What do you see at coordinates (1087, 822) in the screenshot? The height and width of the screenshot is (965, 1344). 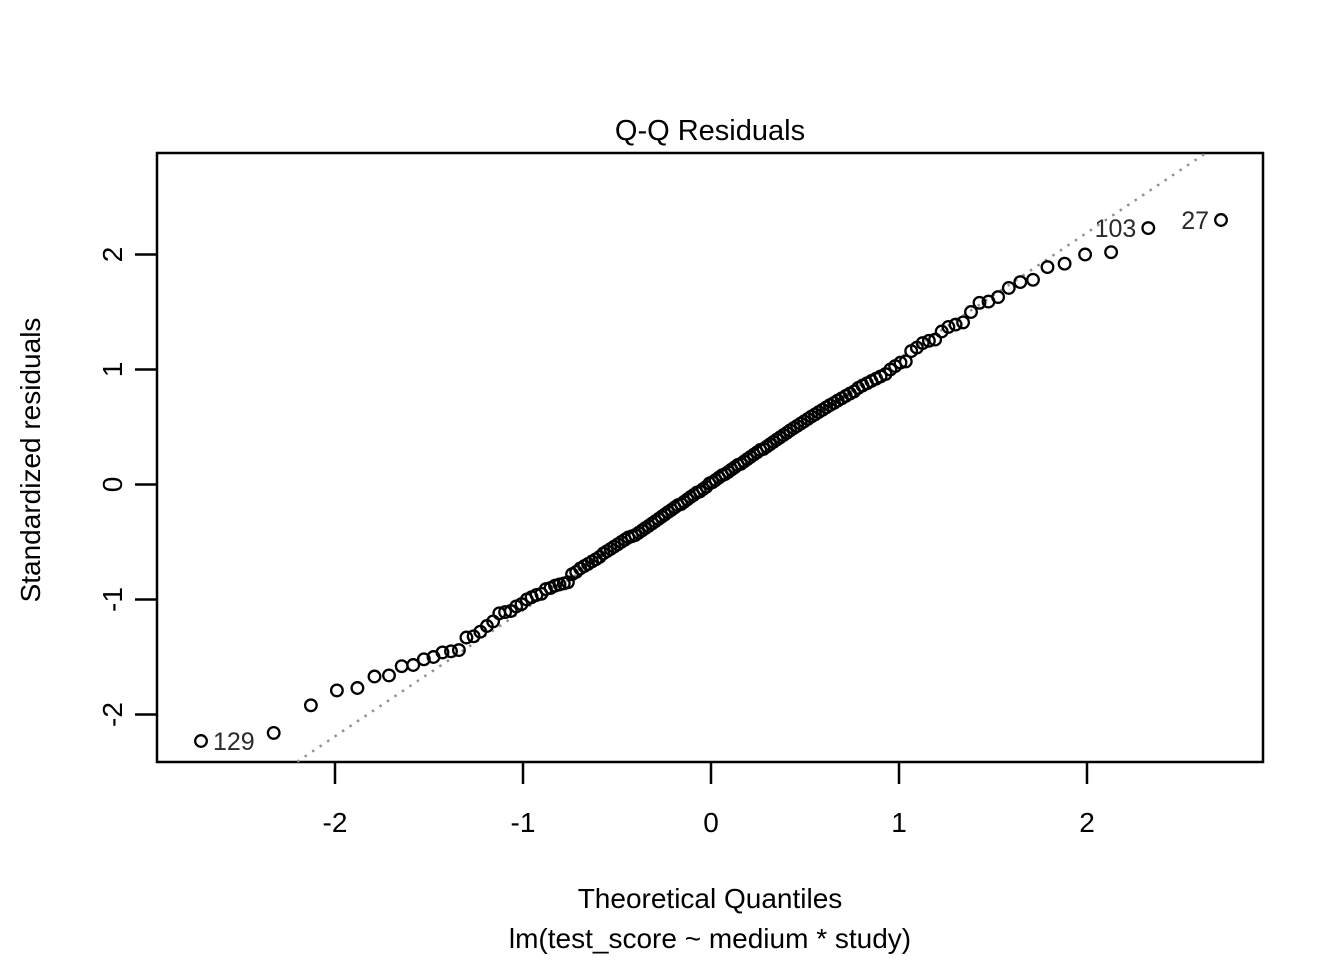 I see `x-tick-label: 2` at bounding box center [1087, 822].